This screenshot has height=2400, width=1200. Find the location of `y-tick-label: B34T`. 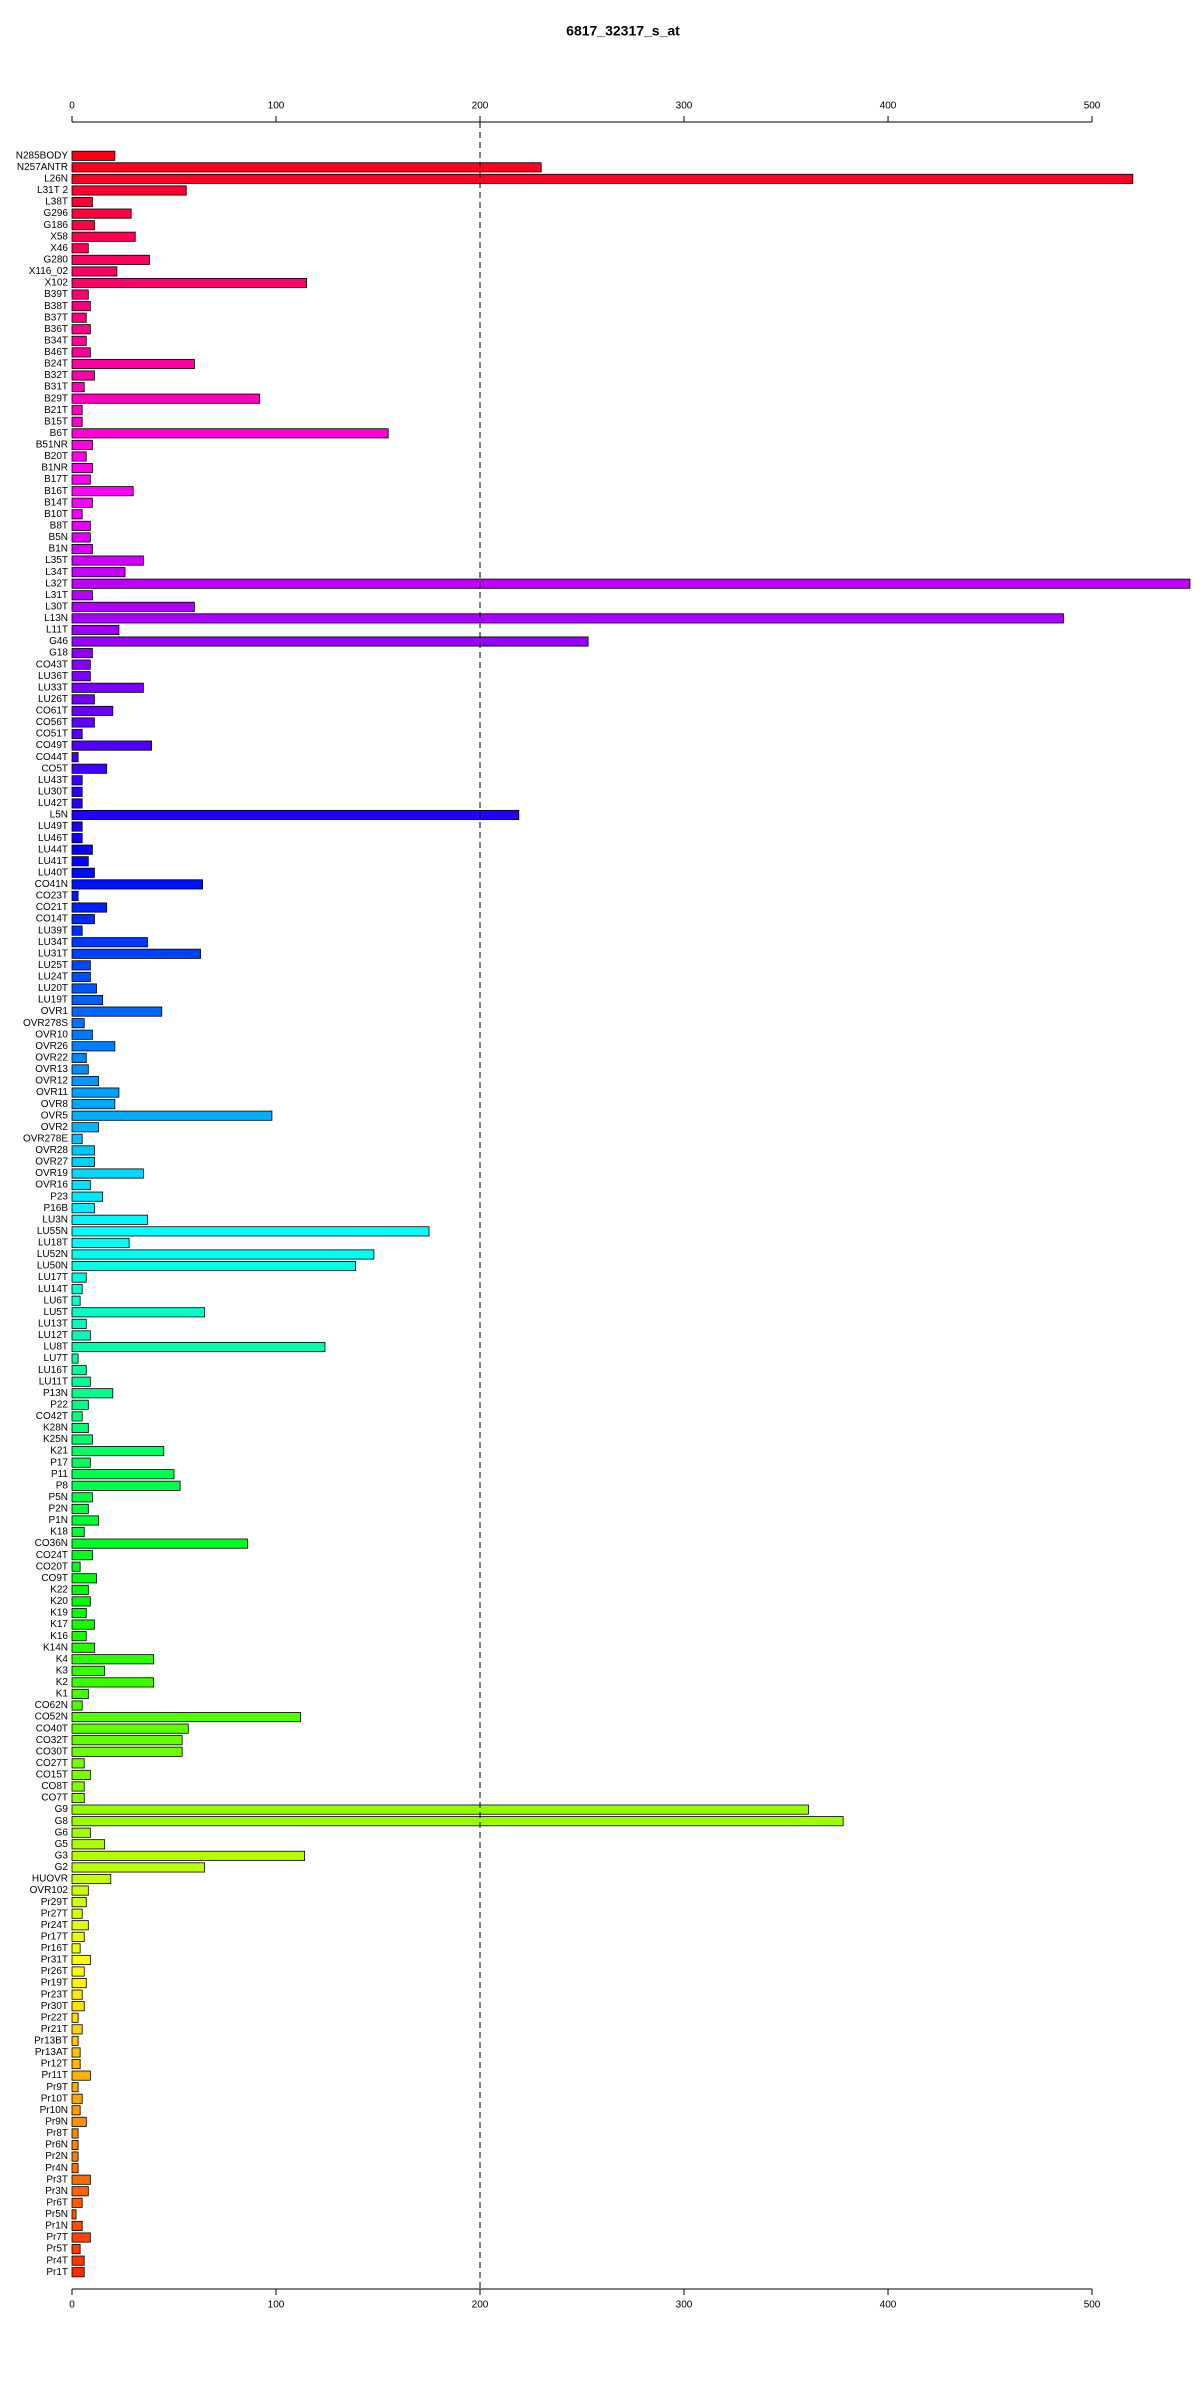

y-tick-label: B34T is located at coordinates (56, 340).